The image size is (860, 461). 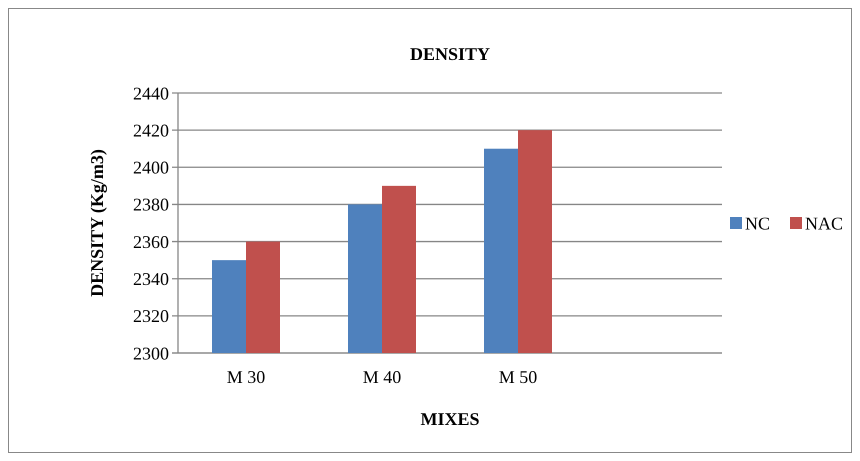 What do you see at coordinates (97, 223) in the screenshot?
I see `y-axis-title: DENSITY (Kg/m3)` at bounding box center [97, 223].